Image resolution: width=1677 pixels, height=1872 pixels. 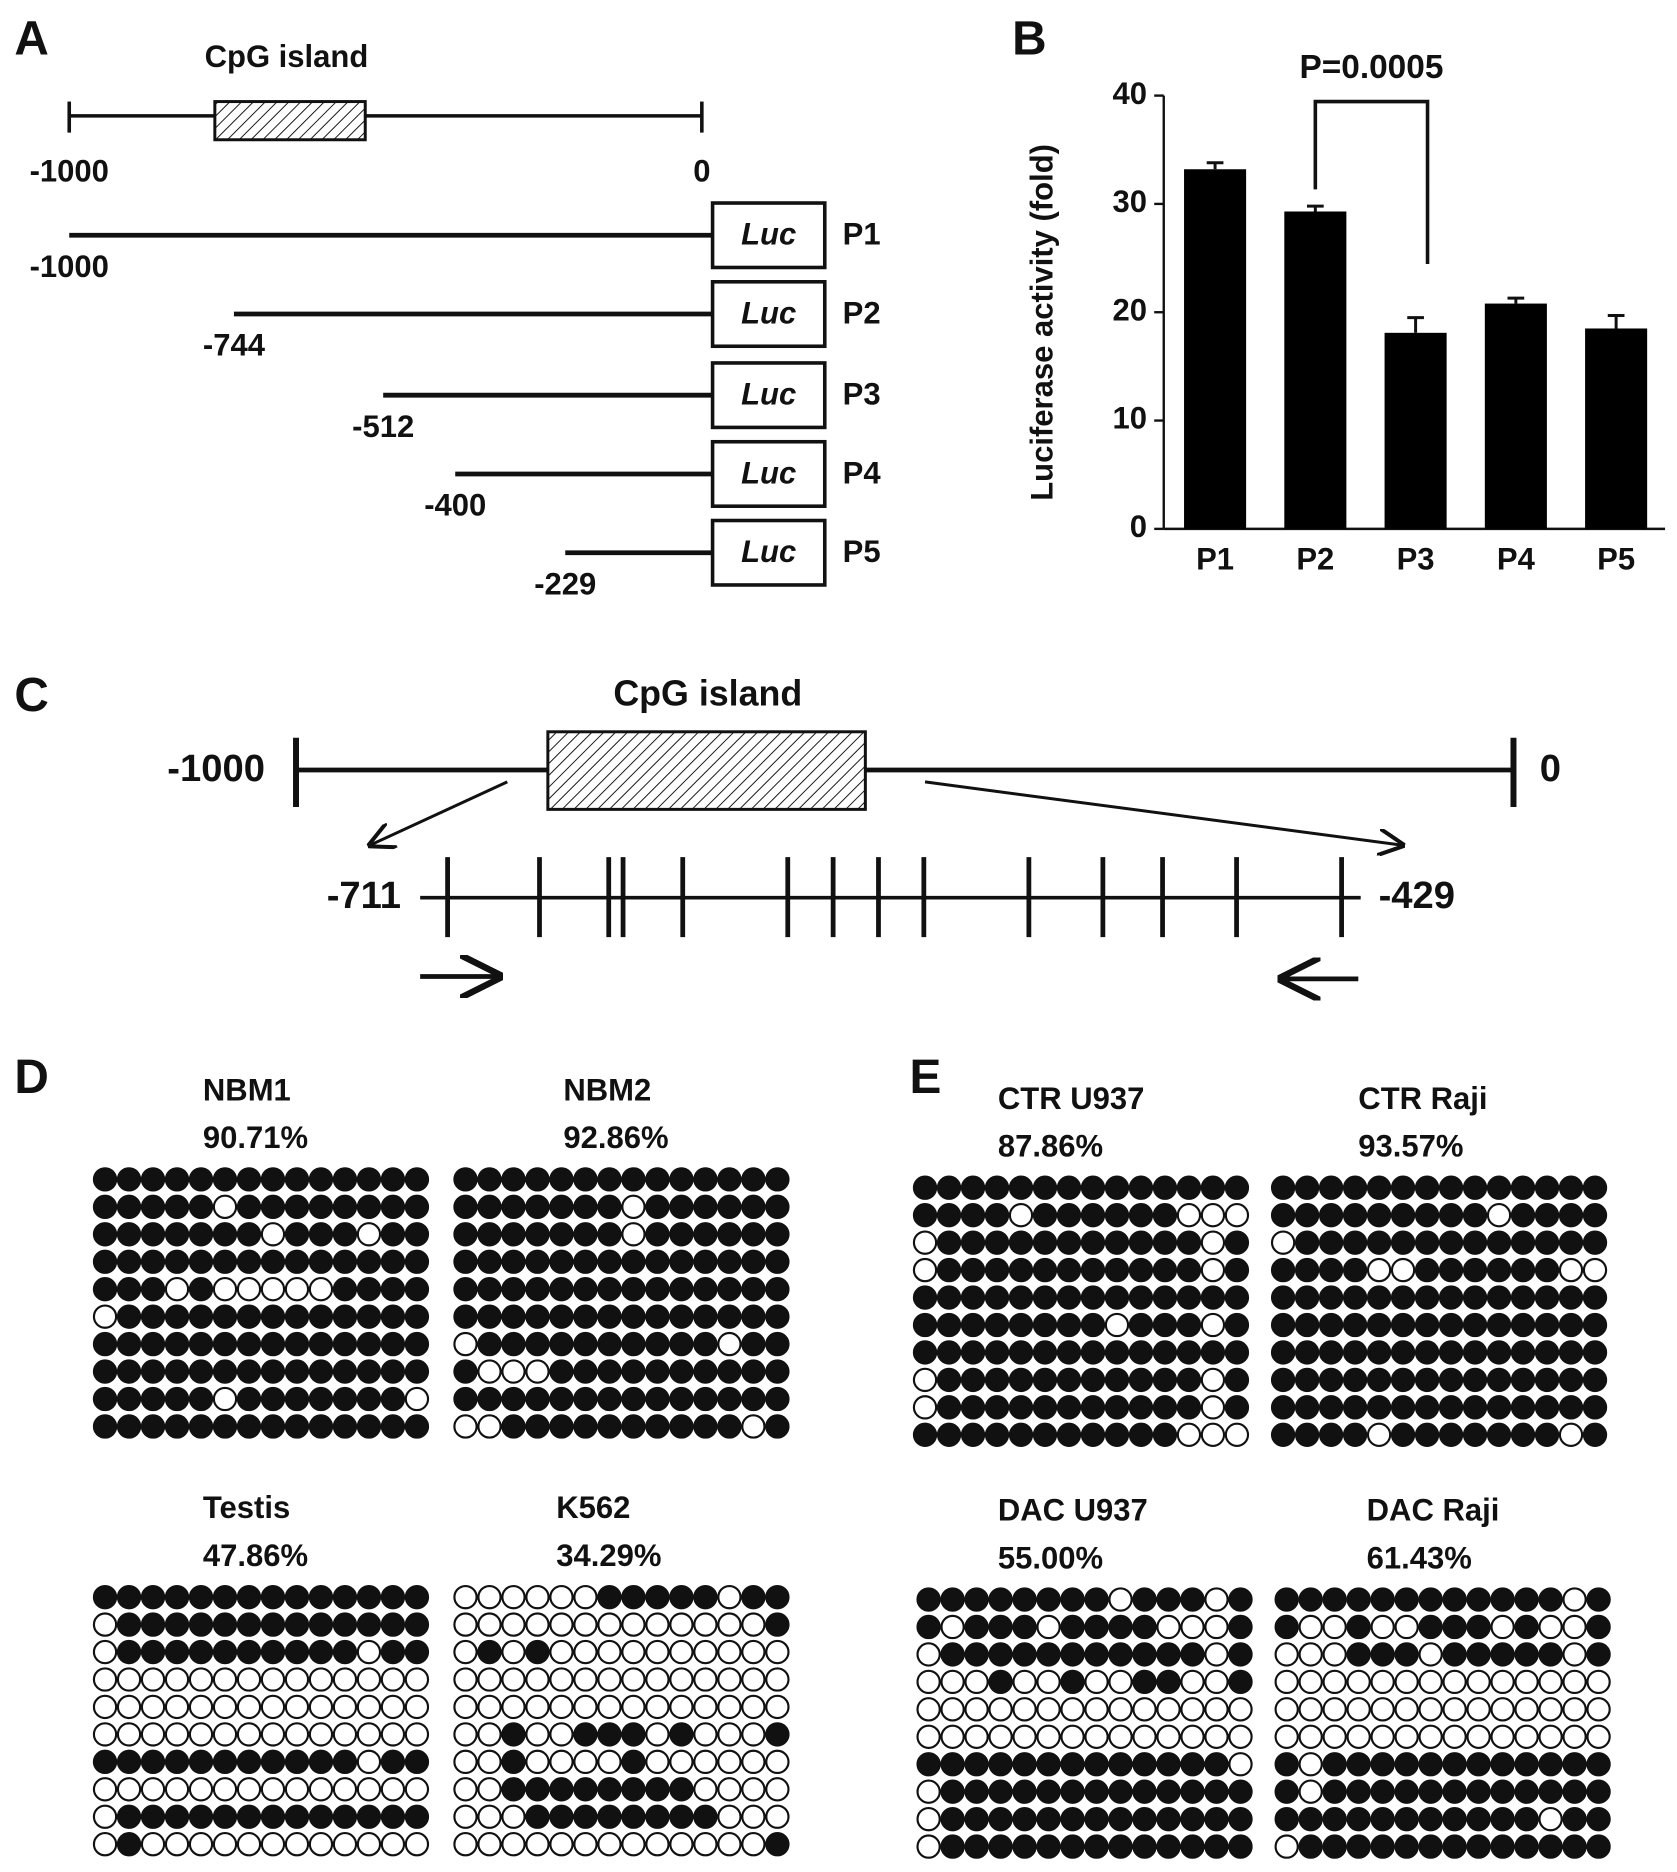 What do you see at coordinates (1419, 1557) in the screenshot?
I see `methylation-percent: 61.43%` at bounding box center [1419, 1557].